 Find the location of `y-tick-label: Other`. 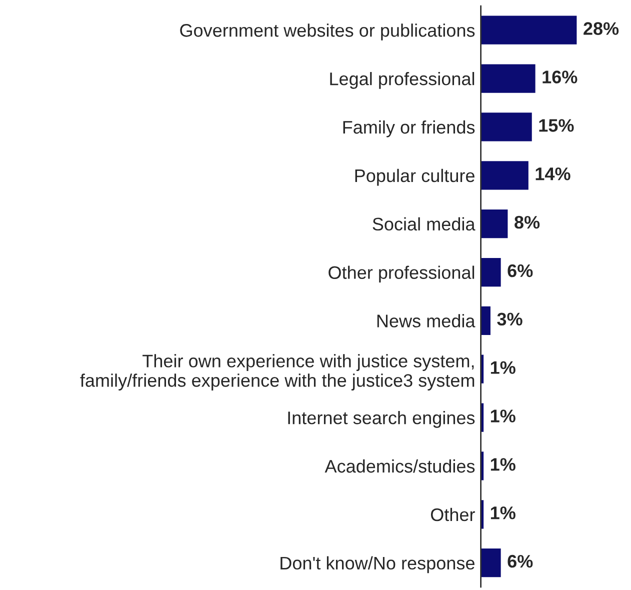

y-tick-label: Other is located at coordinates (452, 515).